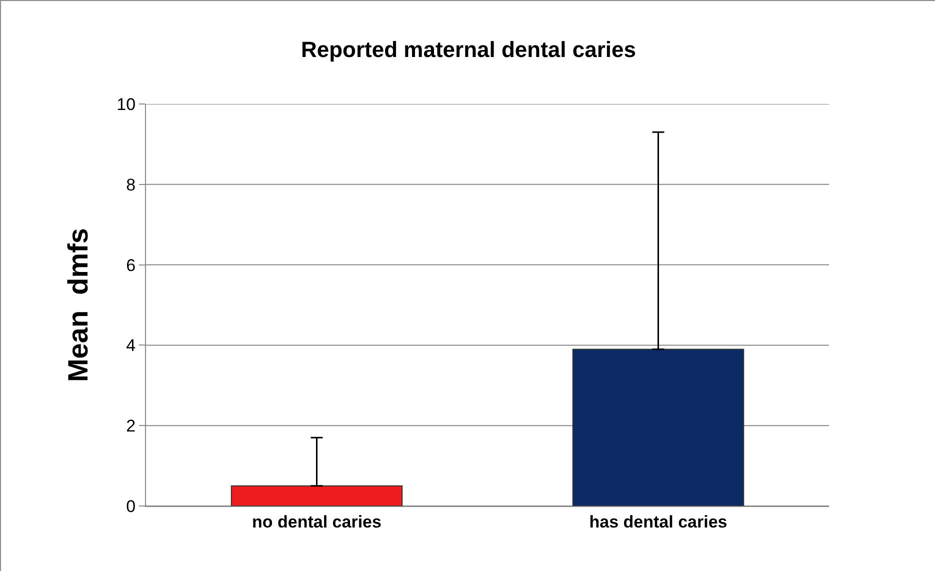 The image size is (935, 571). I want to click on y-tick-label: 6, so click(131, 265).